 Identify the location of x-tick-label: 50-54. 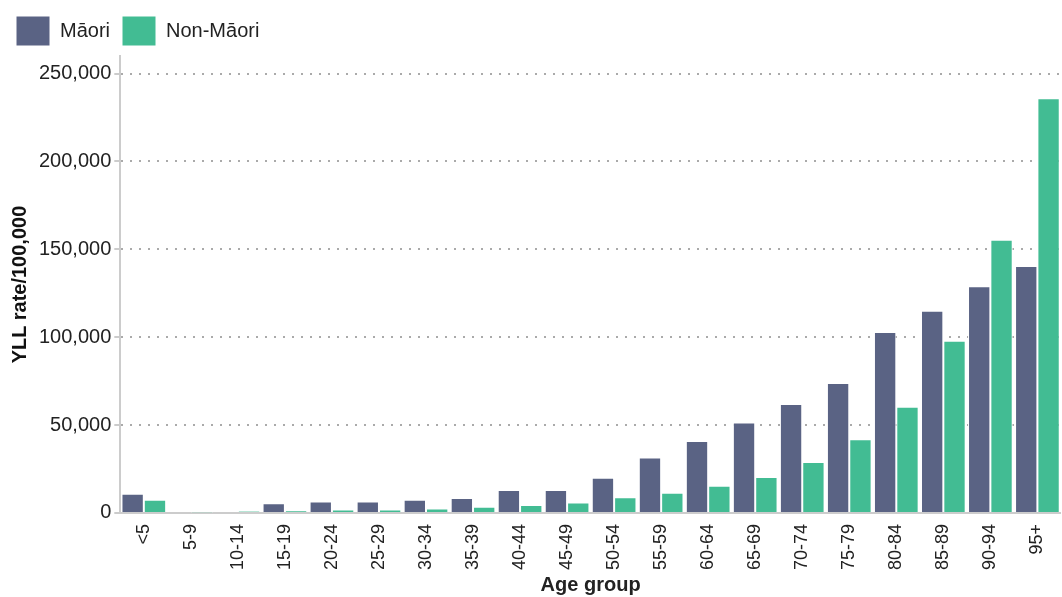
(613, 547).